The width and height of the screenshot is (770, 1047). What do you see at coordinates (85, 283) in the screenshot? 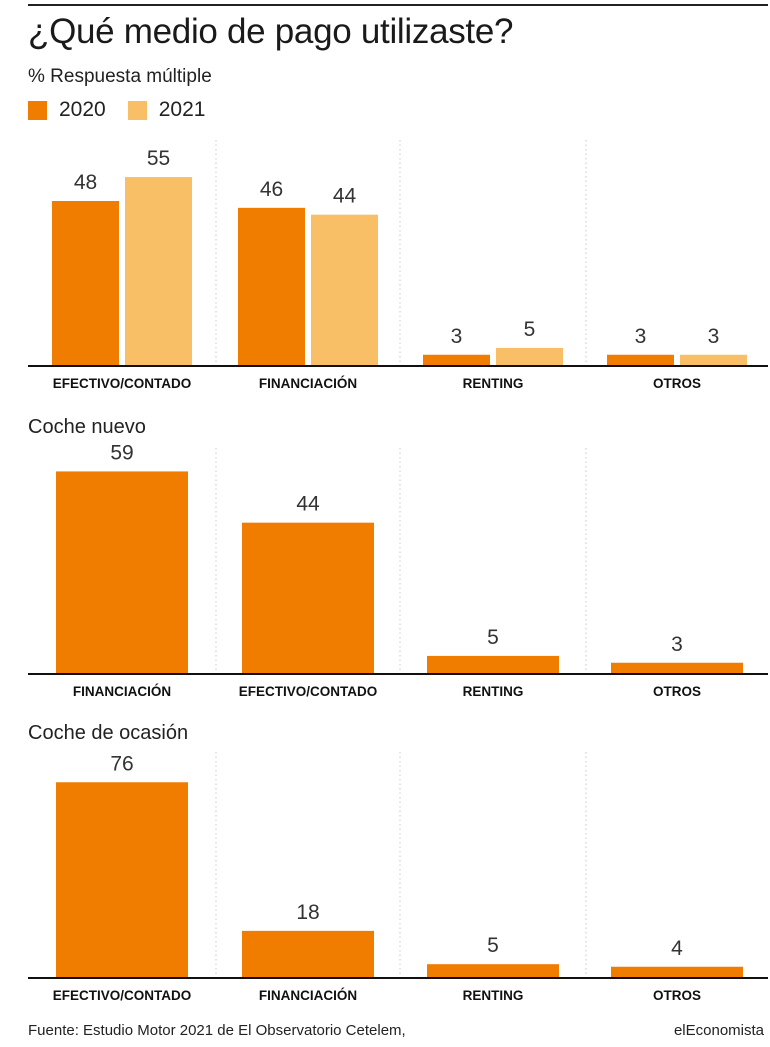
I see `bar-efectivo-contado-2020` at bounding box center [85, 283].